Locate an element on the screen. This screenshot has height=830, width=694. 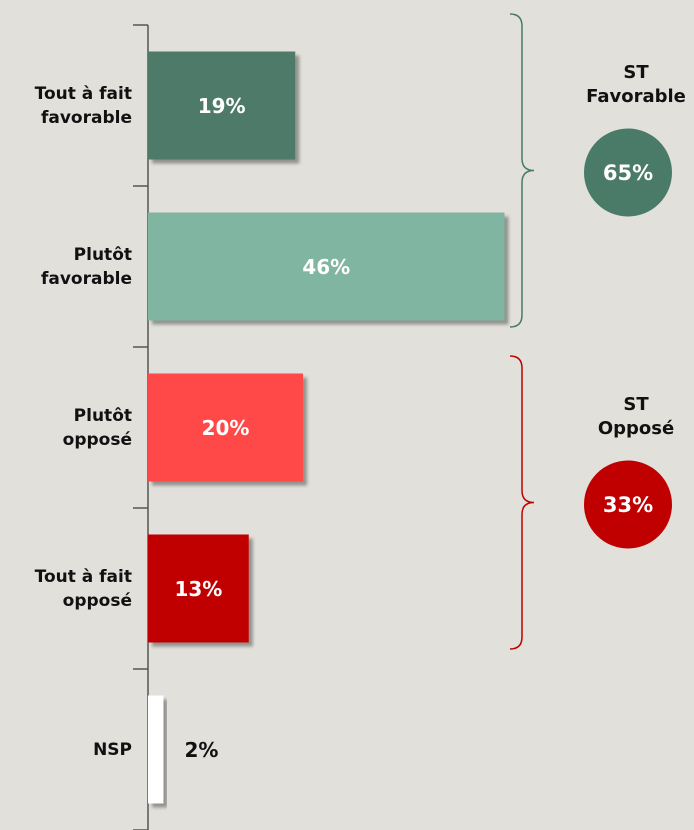
group-label: ST Opposé is located at coordinates (636, 416).